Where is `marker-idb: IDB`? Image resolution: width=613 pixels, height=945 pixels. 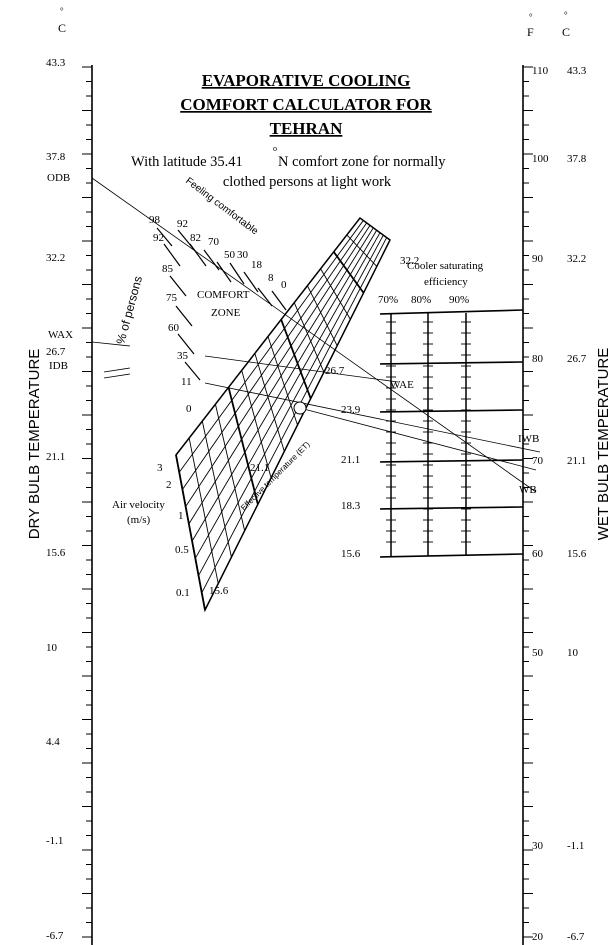
marker-idb: IDB is located at coordinates (58, 366).